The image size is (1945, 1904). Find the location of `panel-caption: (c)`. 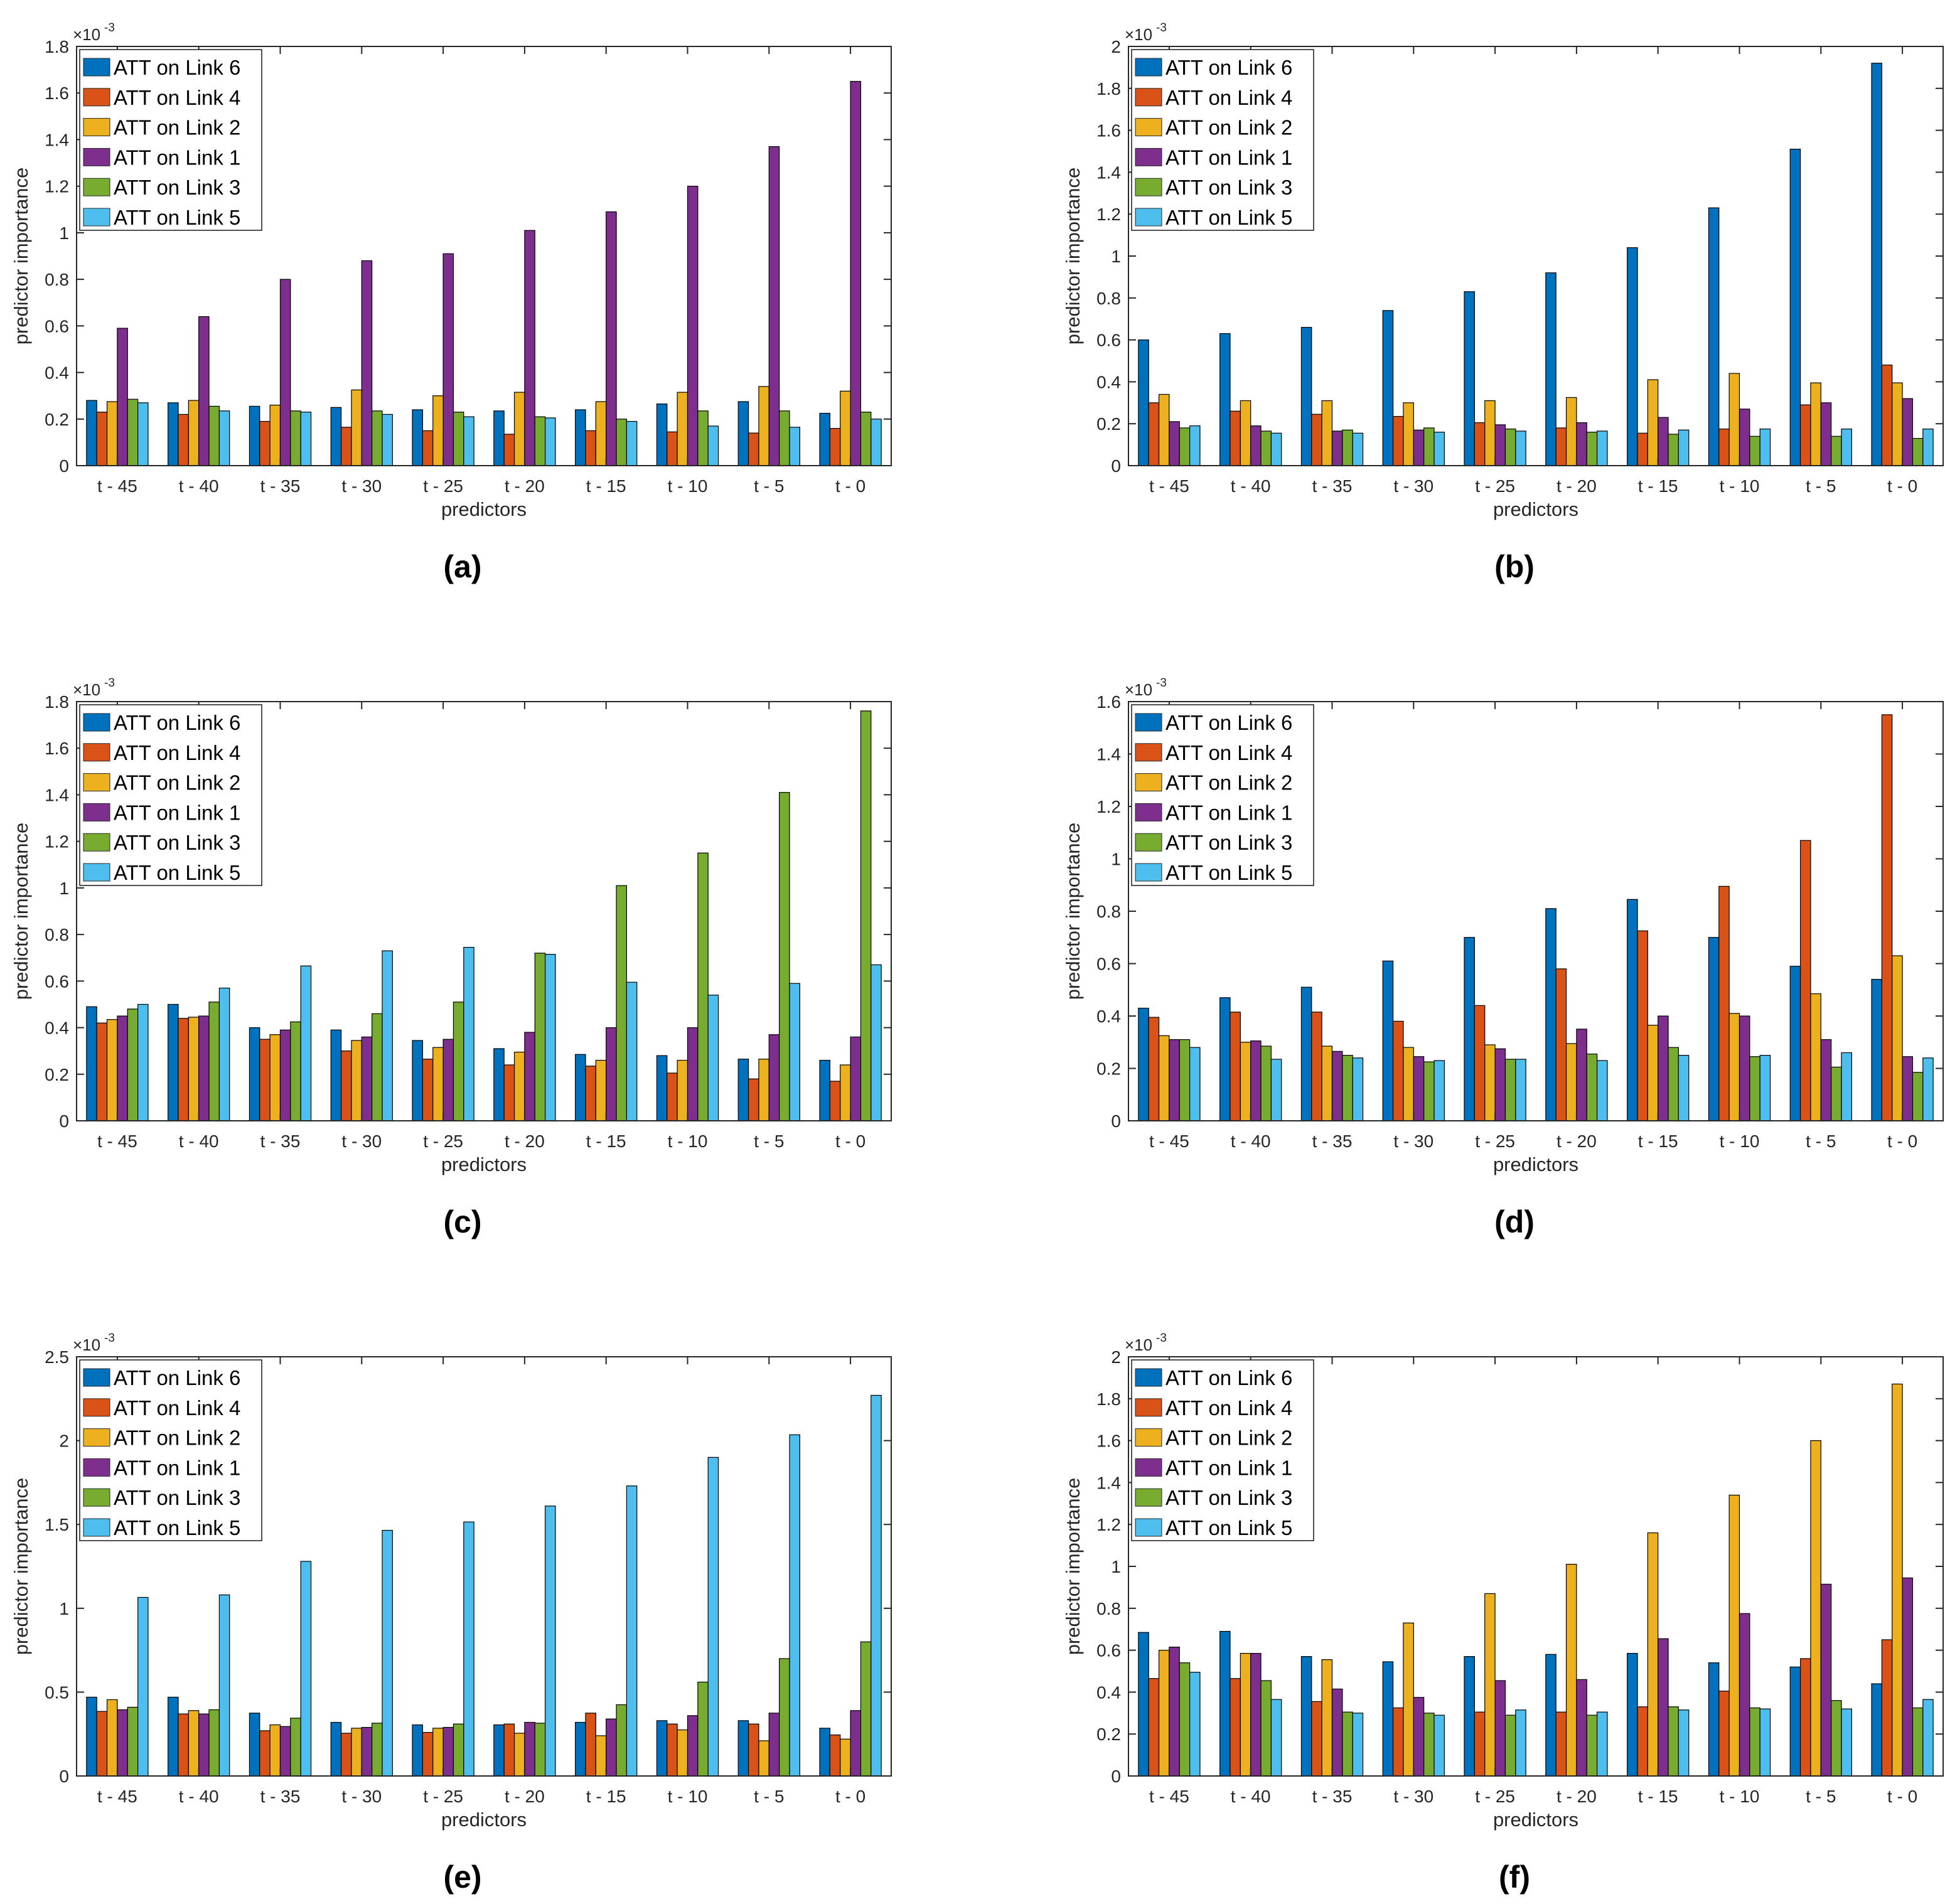

panel-caption: (c) is located at coordinates (462, 1221).